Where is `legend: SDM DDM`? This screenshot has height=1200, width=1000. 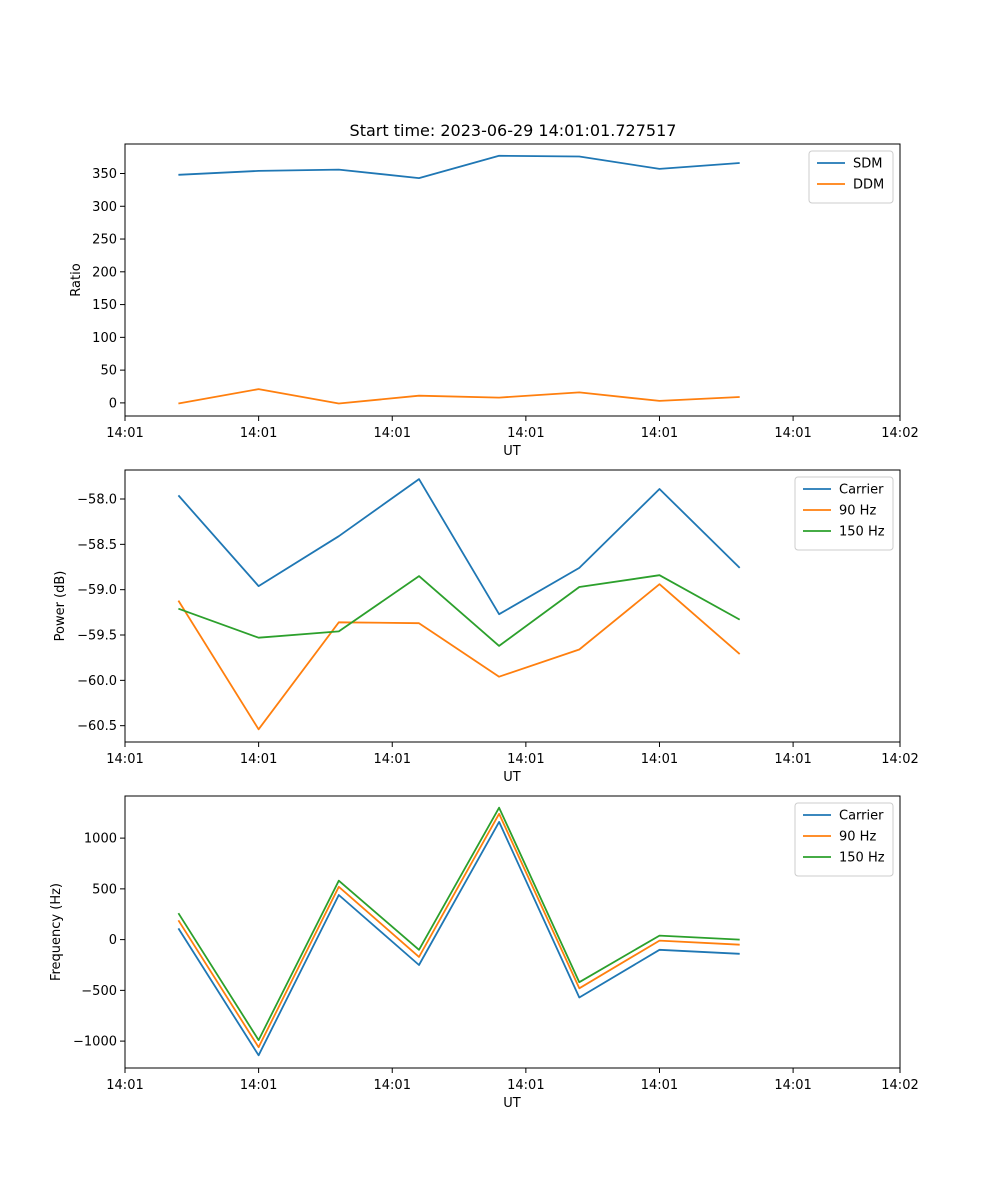 legend: SDM DDM is located at coordinates (851, 177).